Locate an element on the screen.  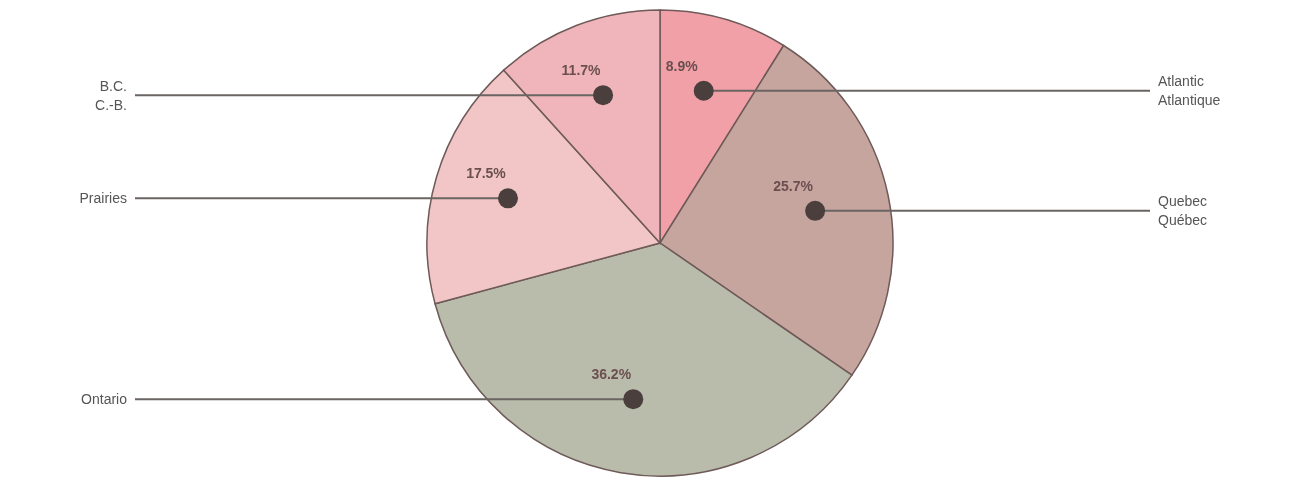
slice-label: Quebec Québec is located at coordinates (1183, 211).